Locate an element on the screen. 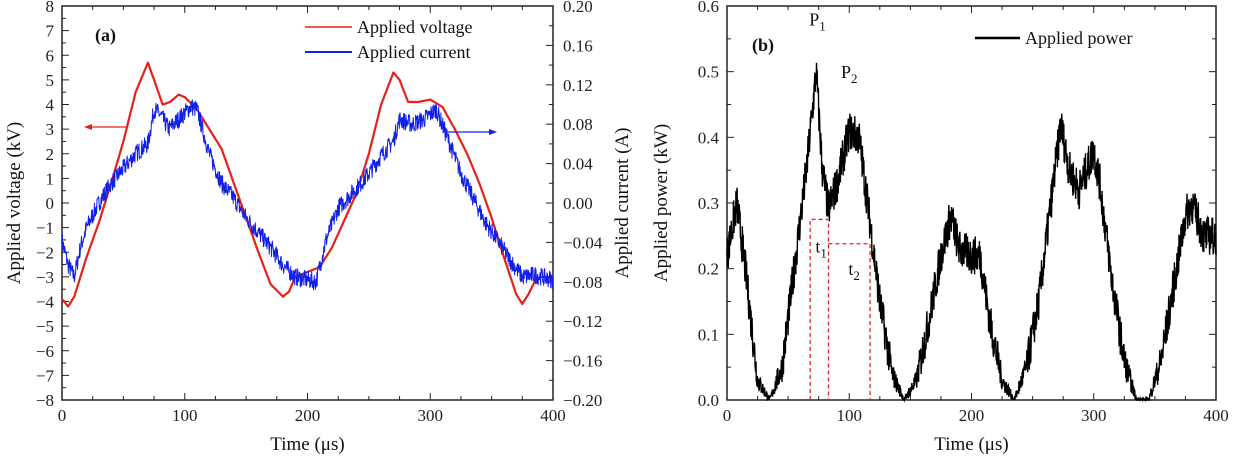 The width and height of the screenshot is (1241, 457). y-tick-label: 0.4 is located at coordinates (709, 137).